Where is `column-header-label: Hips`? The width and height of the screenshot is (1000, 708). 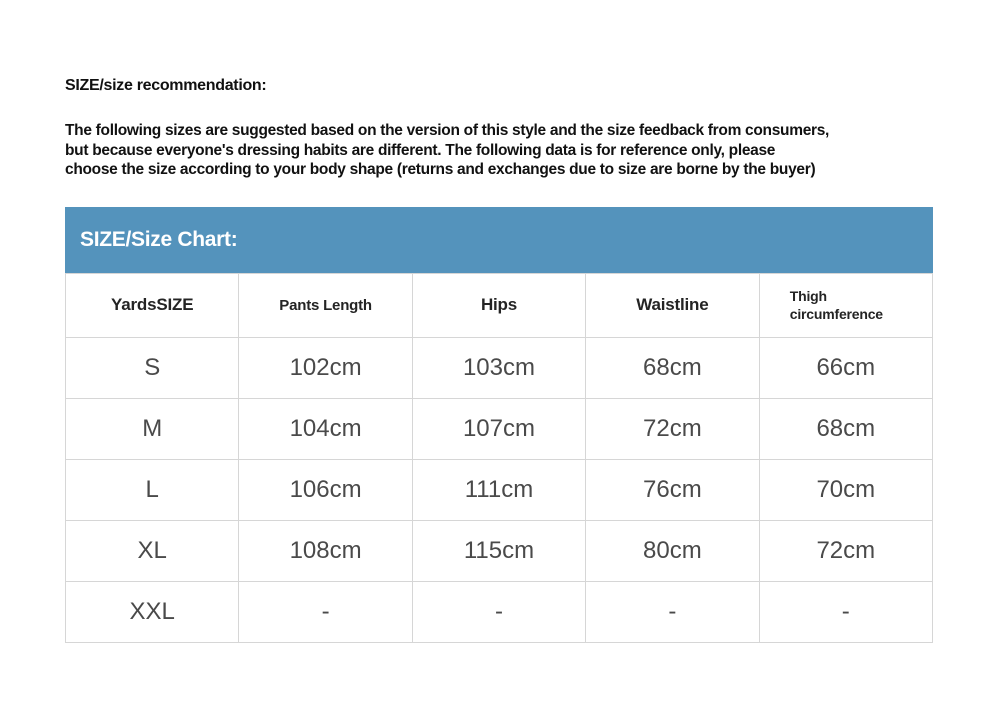 column-header-label: Hips is located at coordinates (498, 304).